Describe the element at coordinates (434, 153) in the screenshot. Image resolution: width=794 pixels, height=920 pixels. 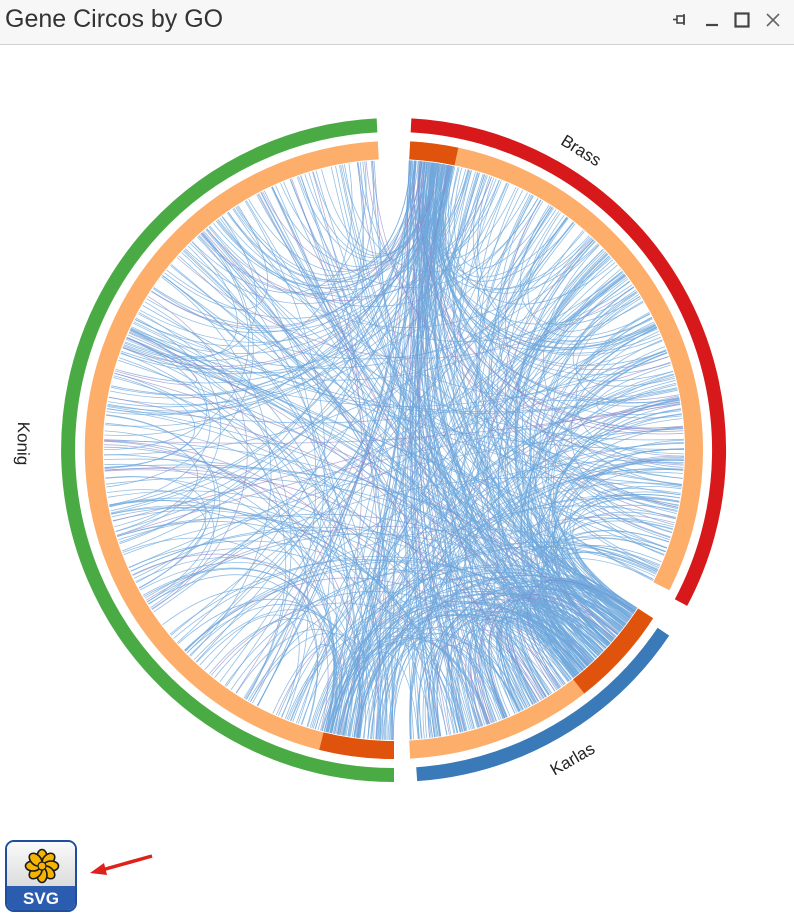
I see `highlight-band-brass` at that location.